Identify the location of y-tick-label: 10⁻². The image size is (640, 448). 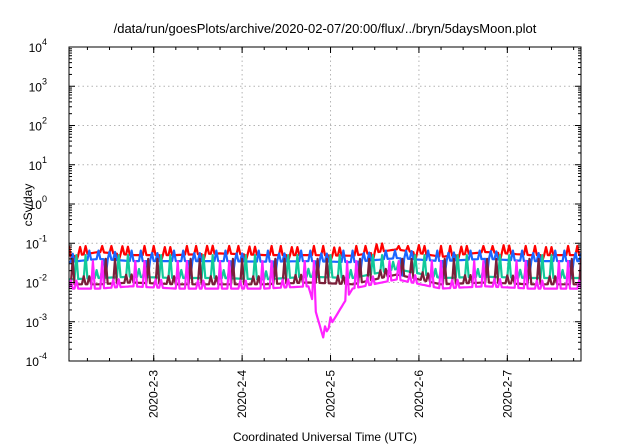
(36, 282).